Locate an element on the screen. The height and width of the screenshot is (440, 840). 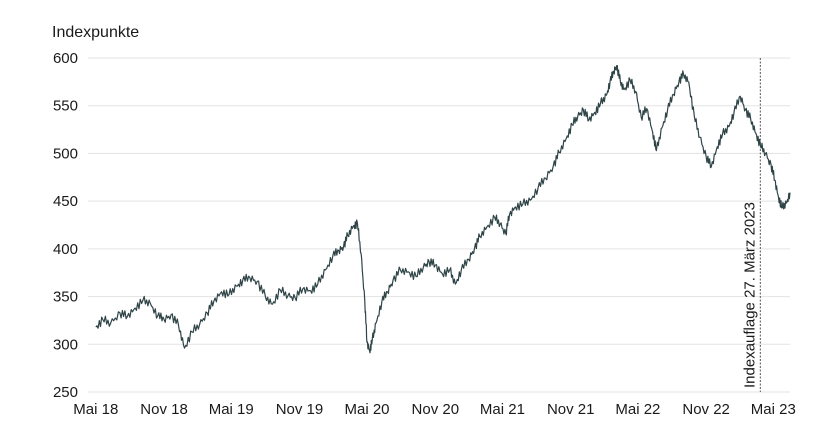
annotation-marker: Indexauflage 27. März 2023 is located at coordinates (751, 225).